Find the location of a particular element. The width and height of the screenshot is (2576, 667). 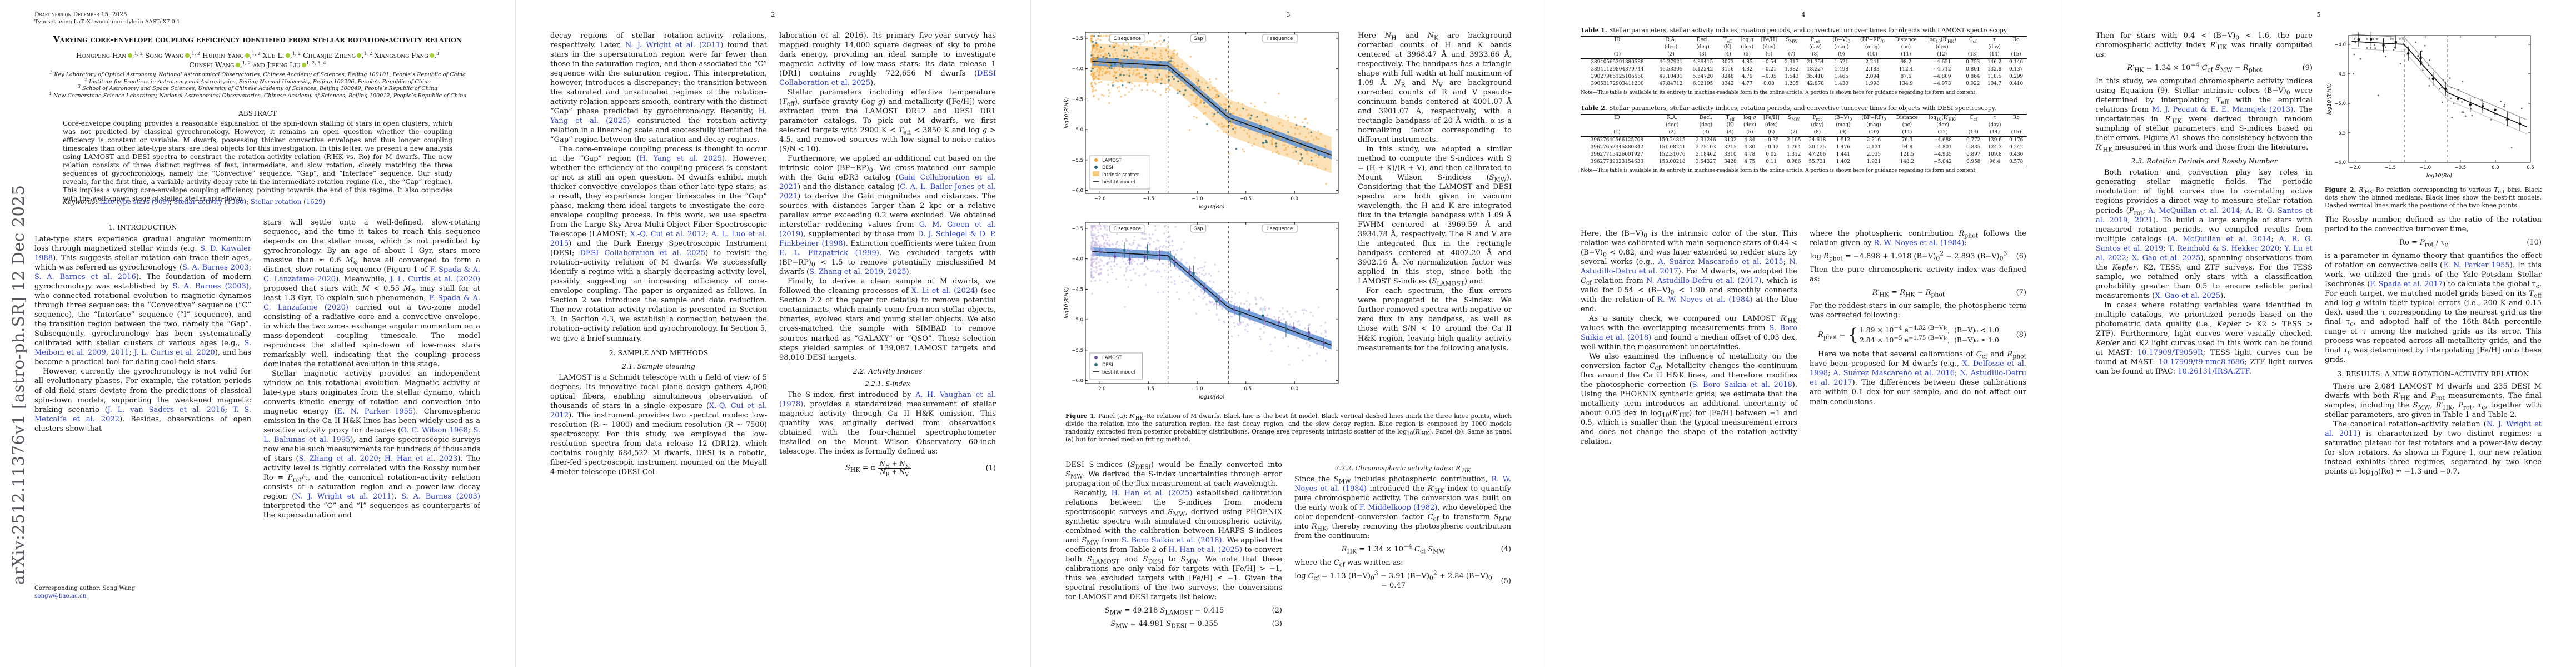

citation-link: E. L. Fitzpatrick (1999) is located at coordinates (829, 253).